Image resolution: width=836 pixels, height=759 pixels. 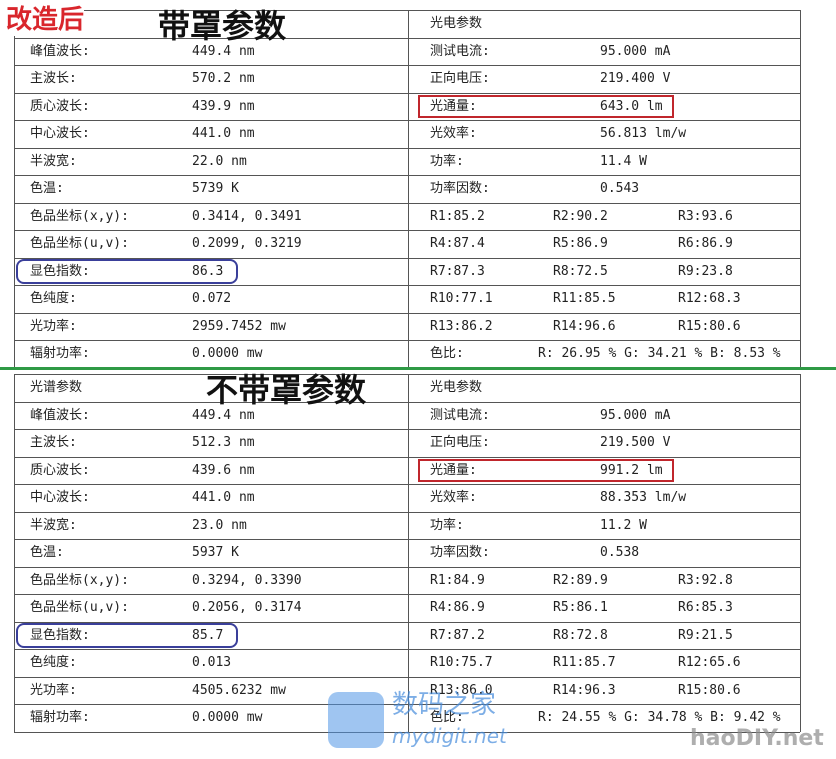 What do you see at coordinates (623, 161) in the screenshot?
I see `cell: 11.4 W` at bounding box center [623, 161].